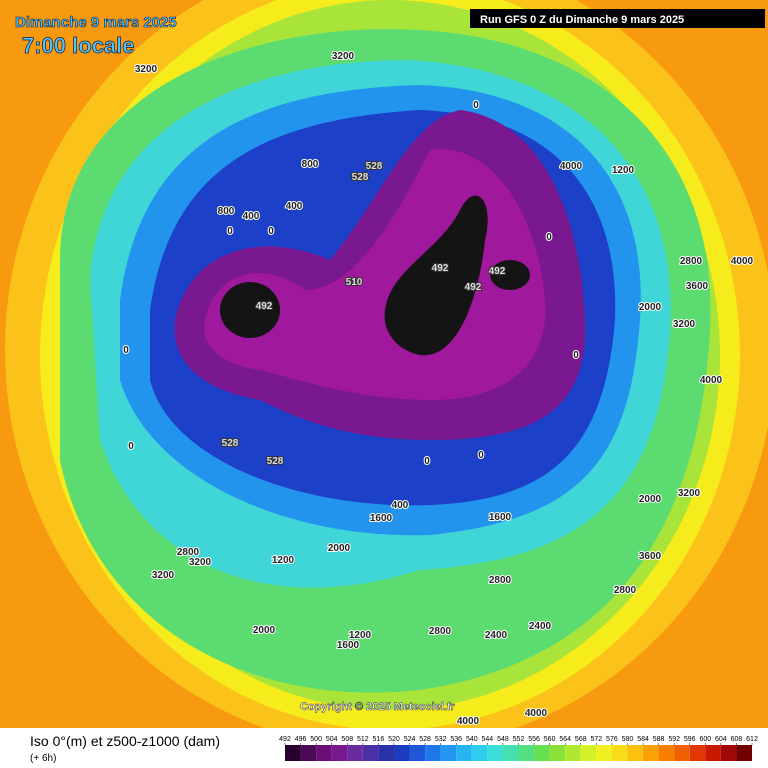 The width and height of the screenshot is (768, 768). I want to click on colorbar-tick-label: 512, so click(363, 739).